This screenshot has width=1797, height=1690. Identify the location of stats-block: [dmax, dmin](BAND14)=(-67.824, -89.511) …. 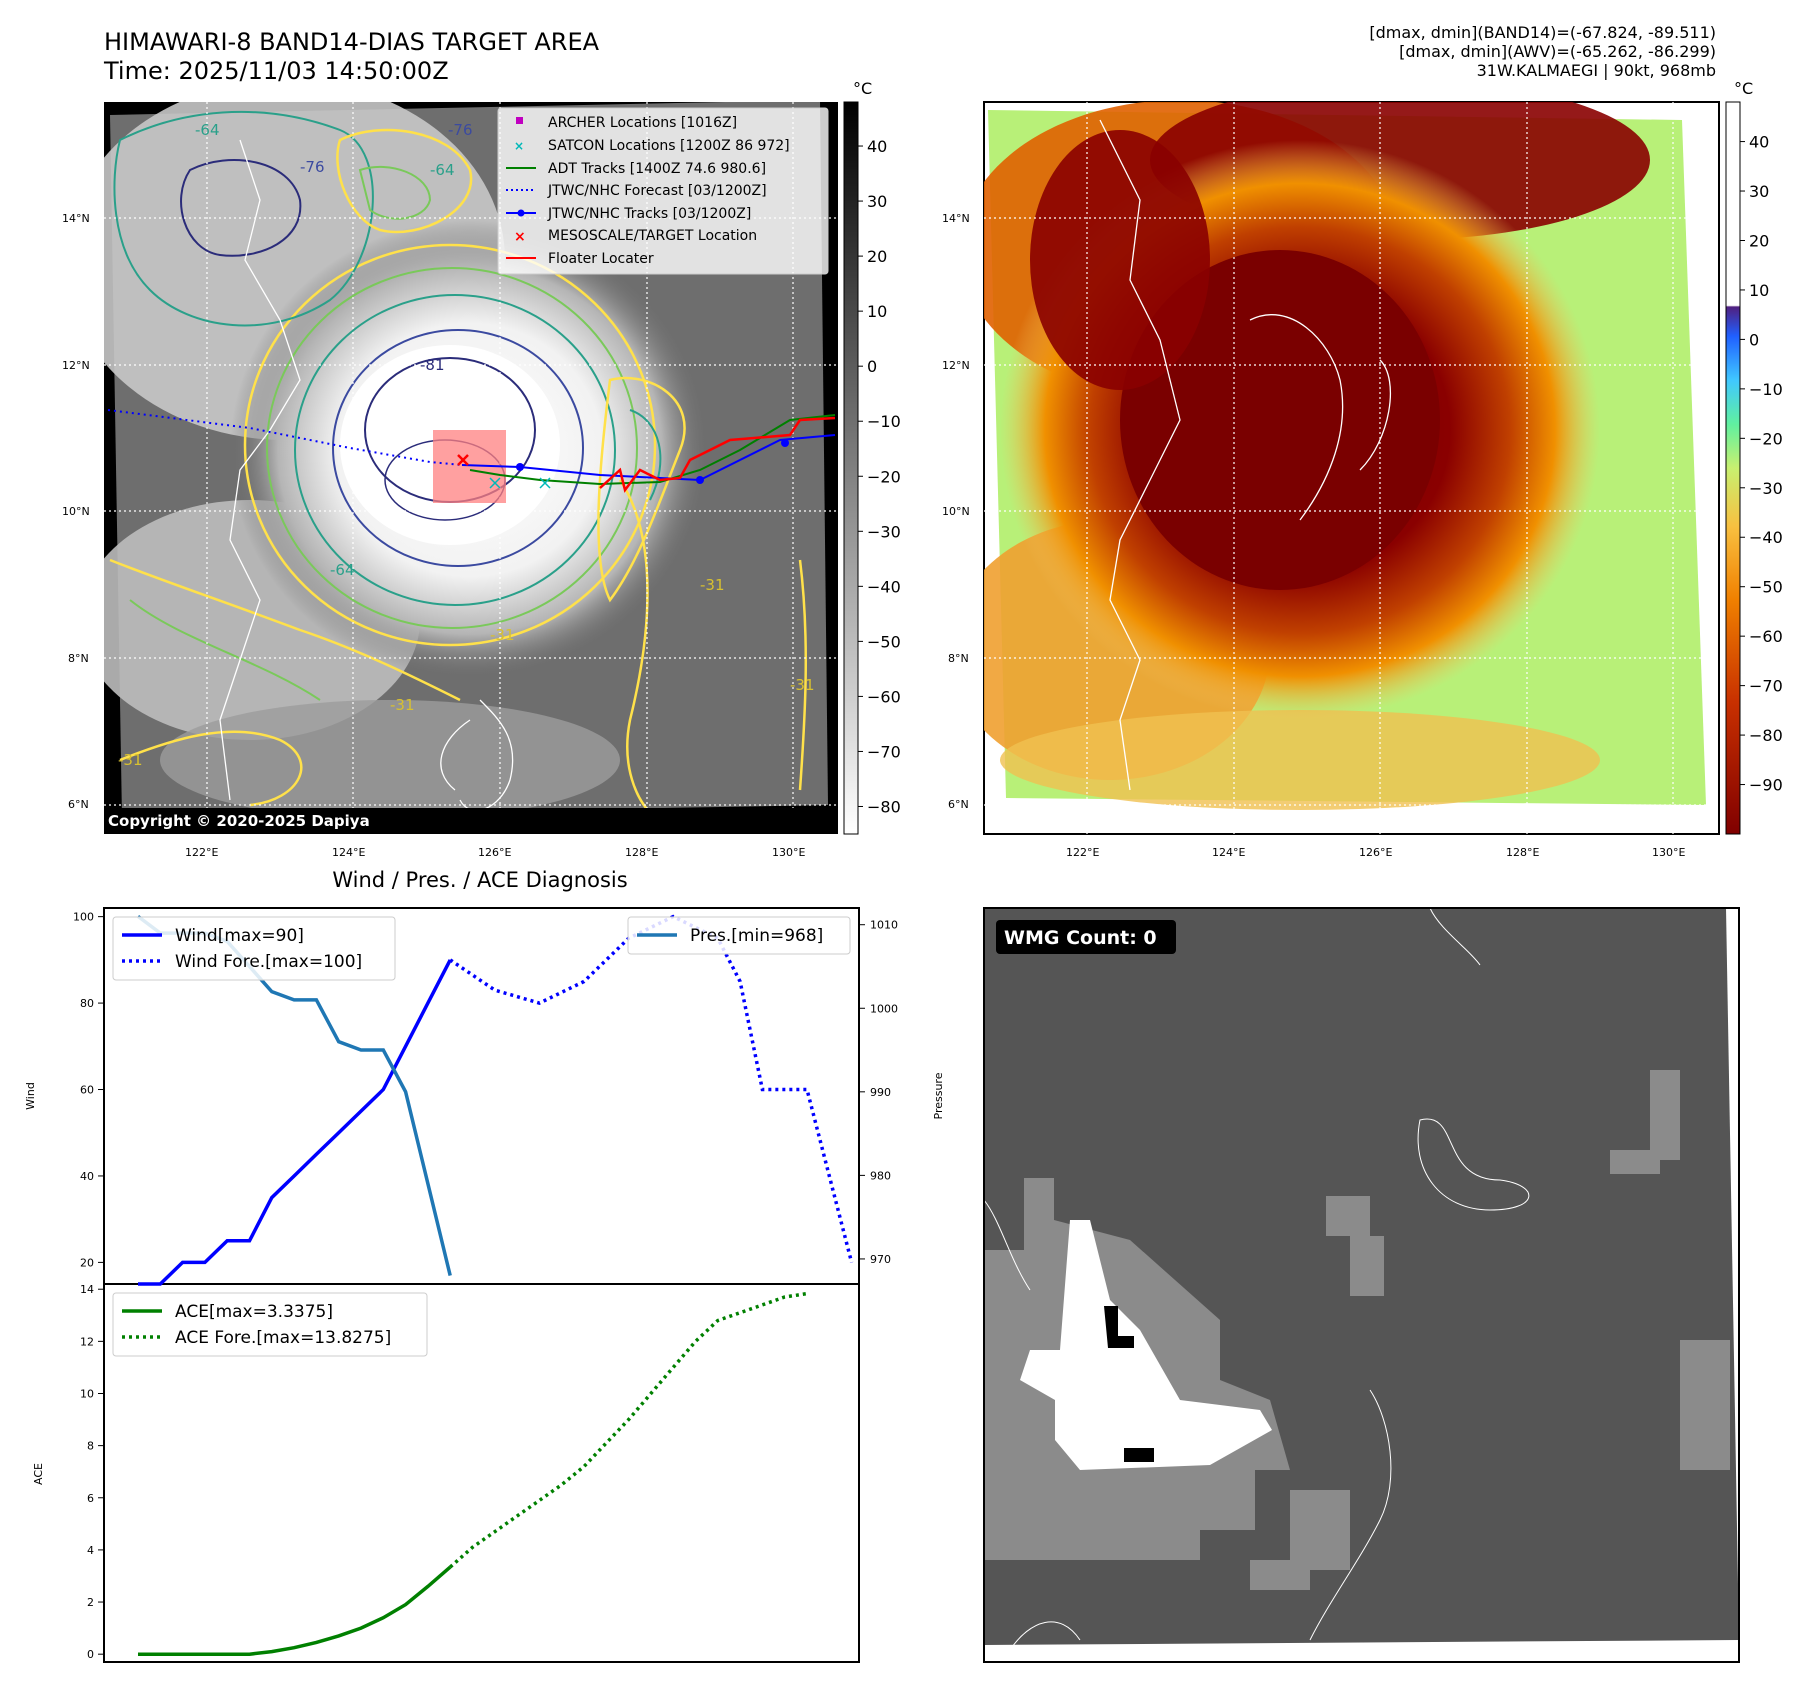
(1542, 51).